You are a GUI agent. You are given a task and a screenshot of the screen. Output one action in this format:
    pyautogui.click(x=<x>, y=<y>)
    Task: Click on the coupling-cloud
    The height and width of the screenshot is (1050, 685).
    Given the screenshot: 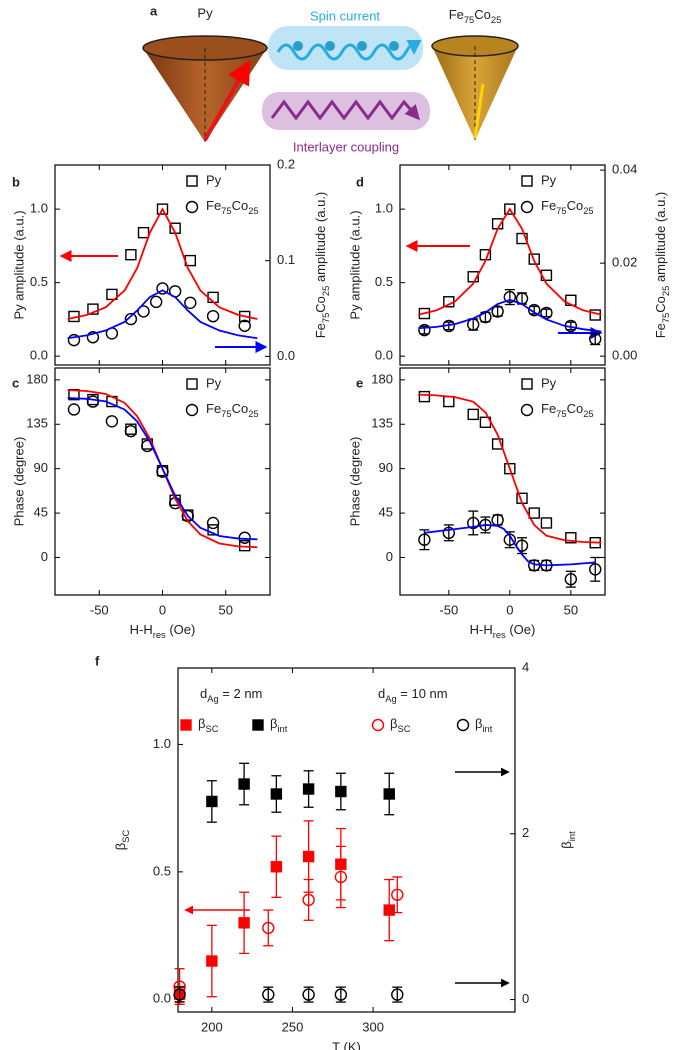 What is the action you would take?
    pyautogui.click(x=346, y=111)
    